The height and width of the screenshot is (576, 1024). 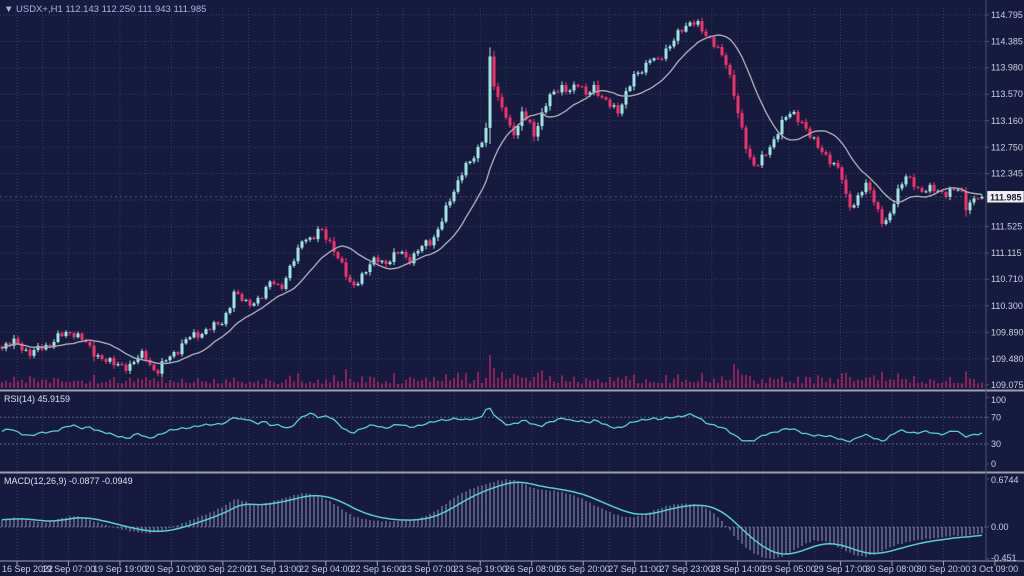 I want to click on price-axis-label: 109.480, so click(x=1007, y=359).